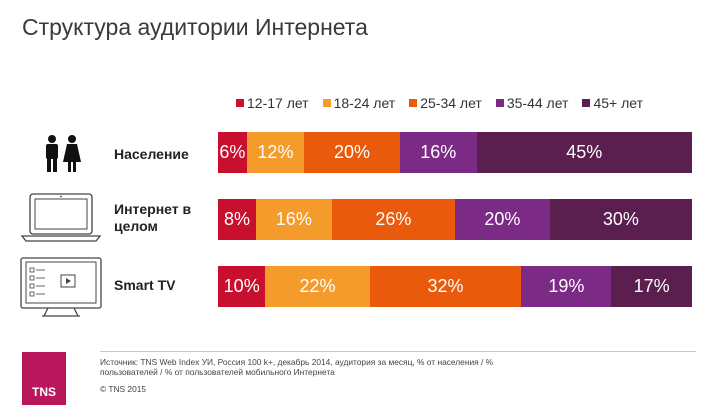 The width and height of the screenshot is (720, 405). I want to click on data-label-0-4: 45%, so click(584, 152).